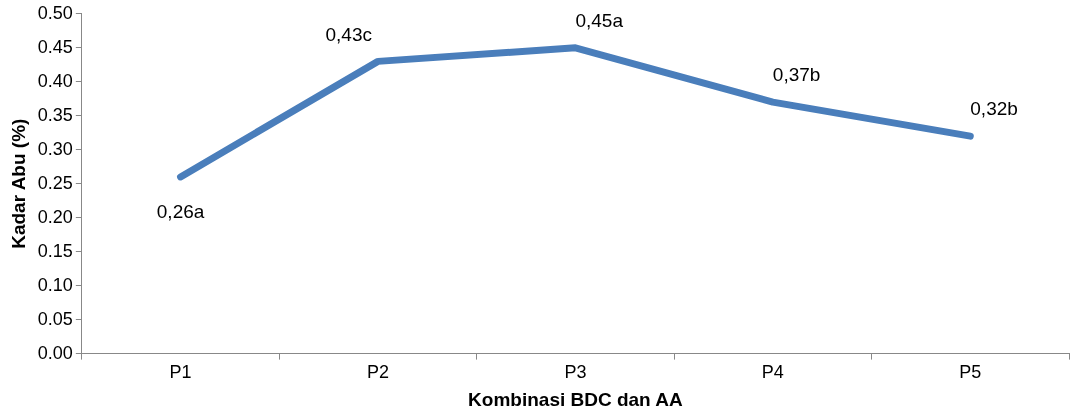 This screenshot has width=1083, height=414. What do you see at coordinates (772, 372) in the screenshot?
I see `x-tick-label: P4` at bounding box center [772, 372].